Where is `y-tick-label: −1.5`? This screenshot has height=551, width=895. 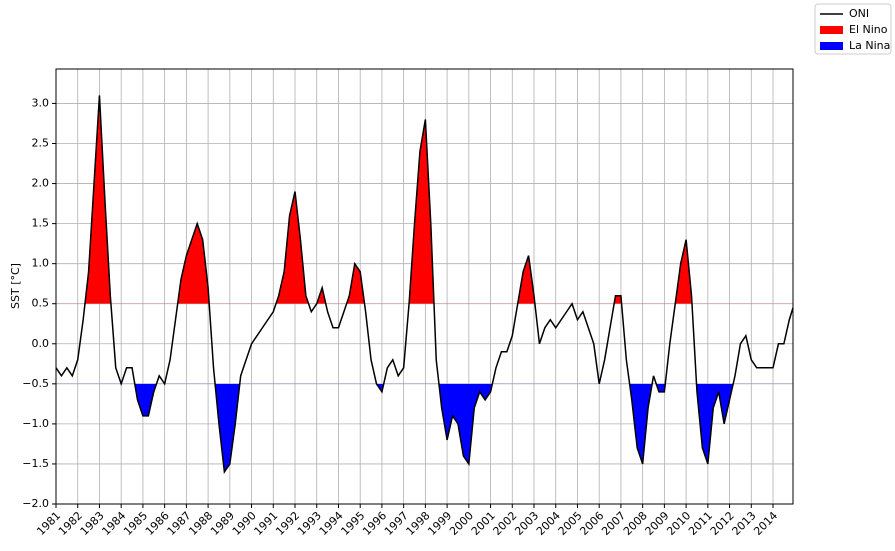 y-tick-label: −1.5 is located at coordinates (35, 463).